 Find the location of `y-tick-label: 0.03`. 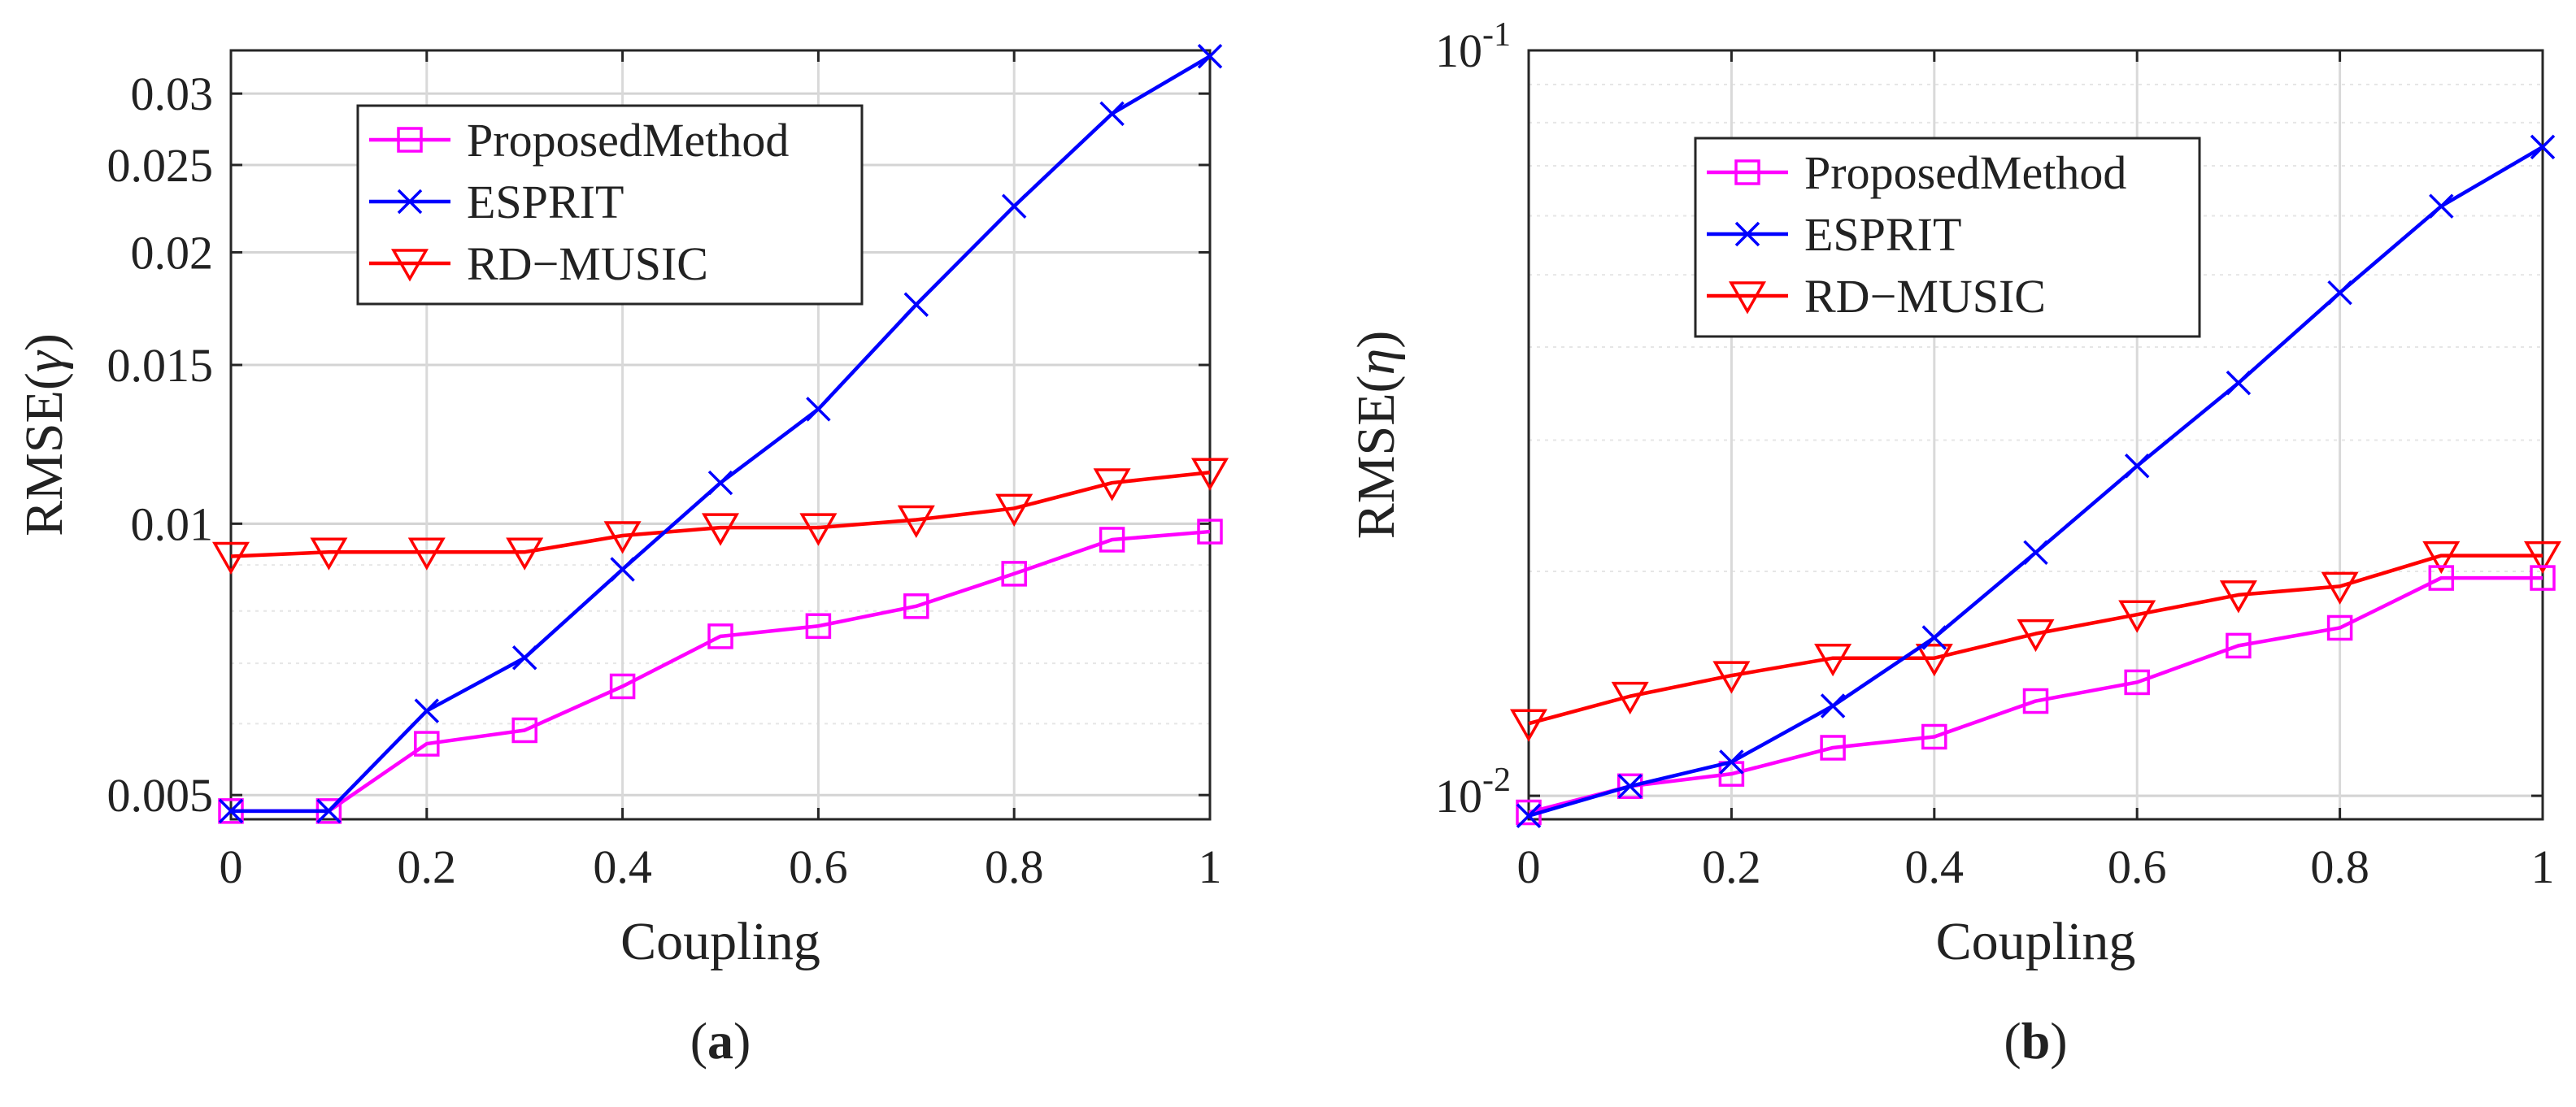

y-tick-label: 0.03 is located at coordinates (173, 93).